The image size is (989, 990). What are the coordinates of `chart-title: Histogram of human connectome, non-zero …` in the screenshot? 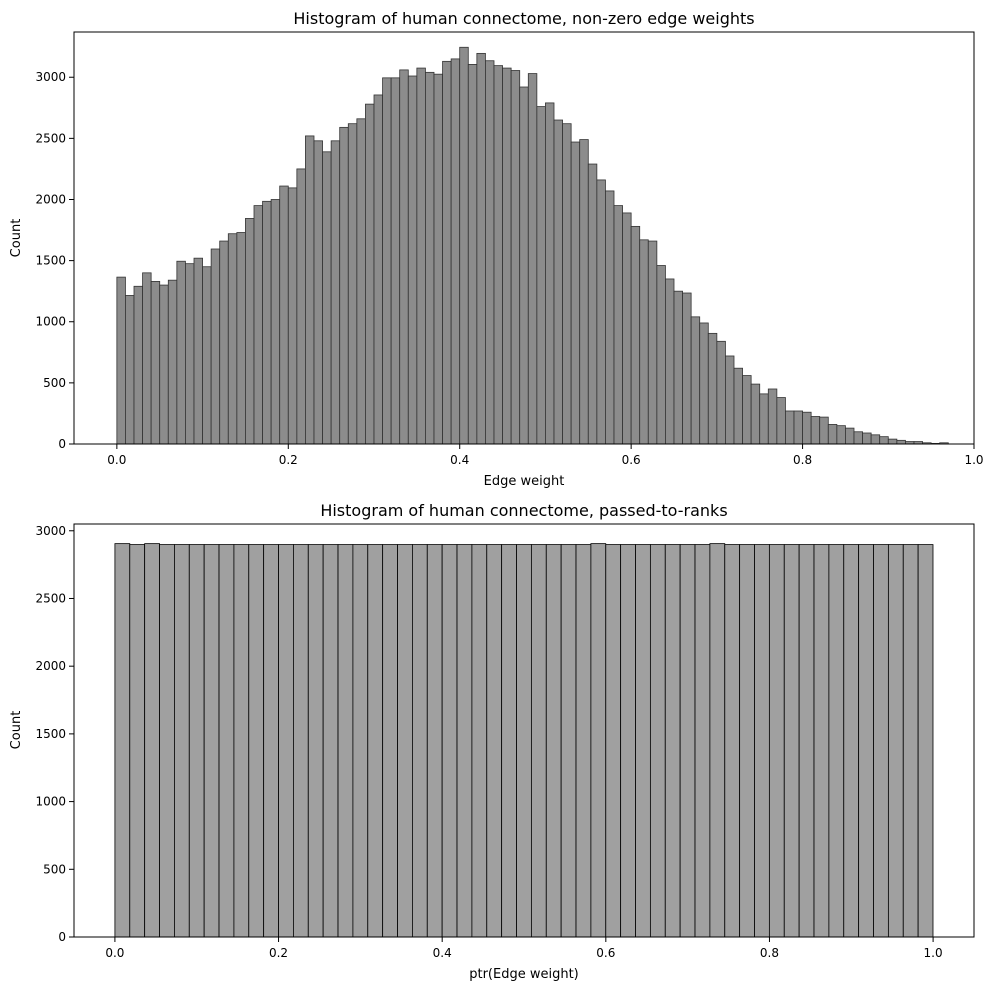 It's located at (523, 18).